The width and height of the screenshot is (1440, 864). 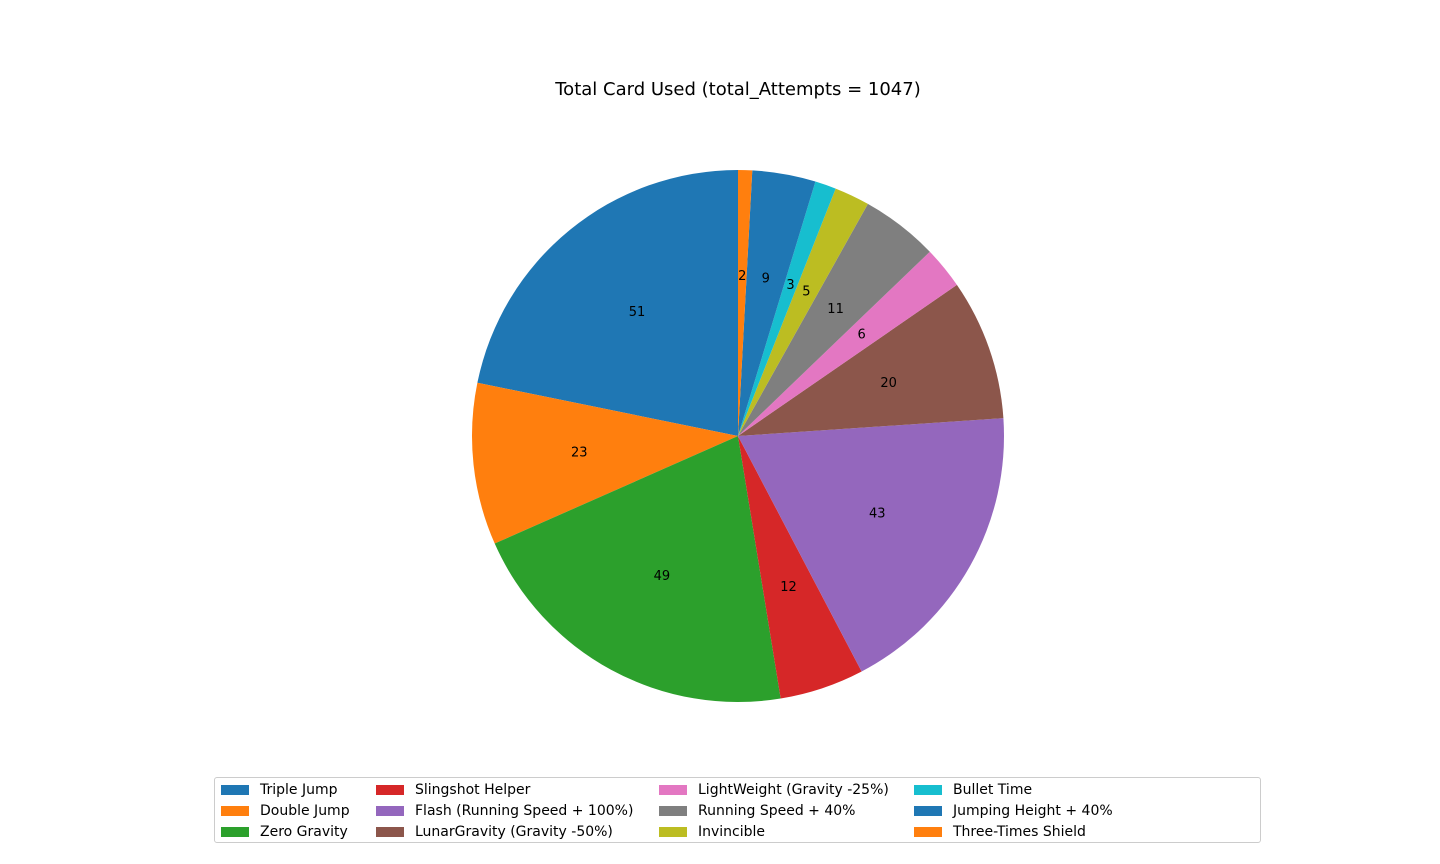 I want to click on pie-value-label-9: 3, so click(x=790, y=285).